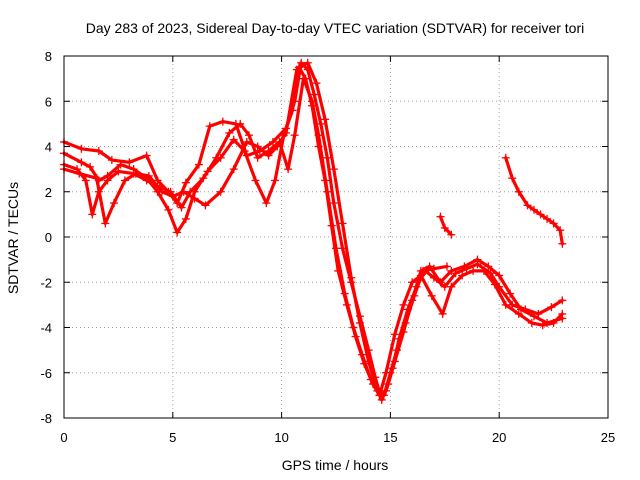 This screenshot has width=640, height=480. I want to click on x-tick-label: 20, so click(499, 437).